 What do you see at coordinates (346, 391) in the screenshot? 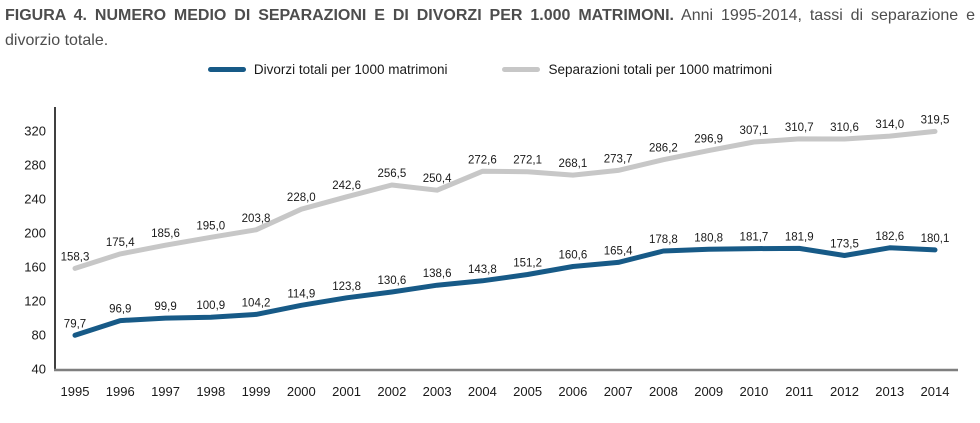
I see `x-tick-label: 2001` at bounding box center [346, 391].